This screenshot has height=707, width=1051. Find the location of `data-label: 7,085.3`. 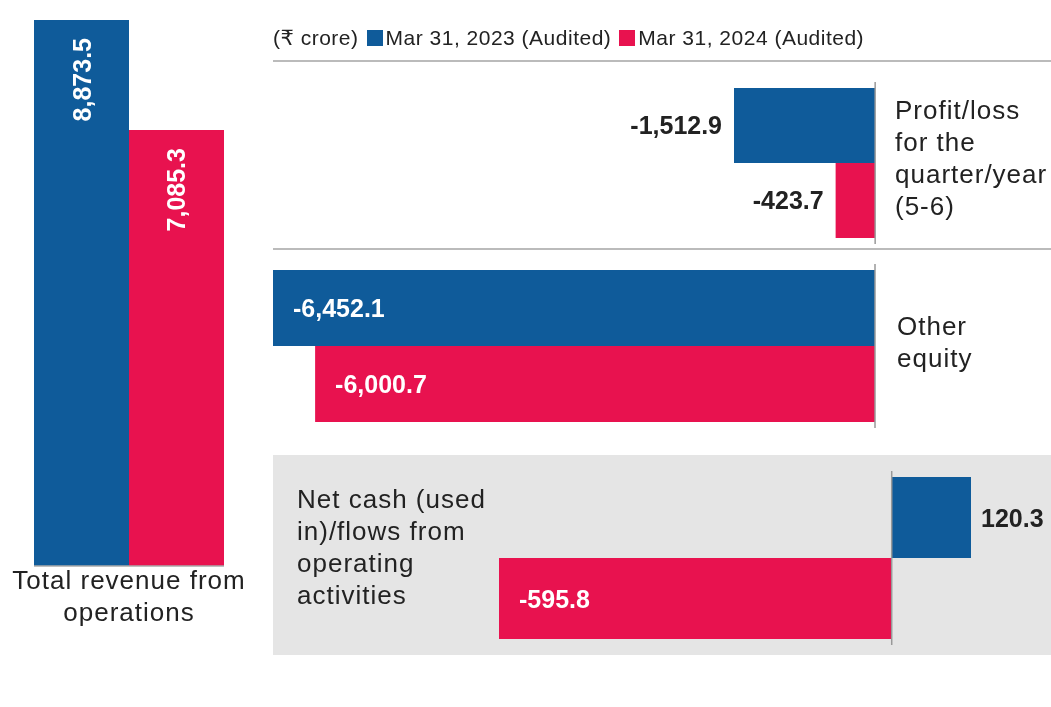

data-label: 7,085.3 is located at coordinates (176, 190).